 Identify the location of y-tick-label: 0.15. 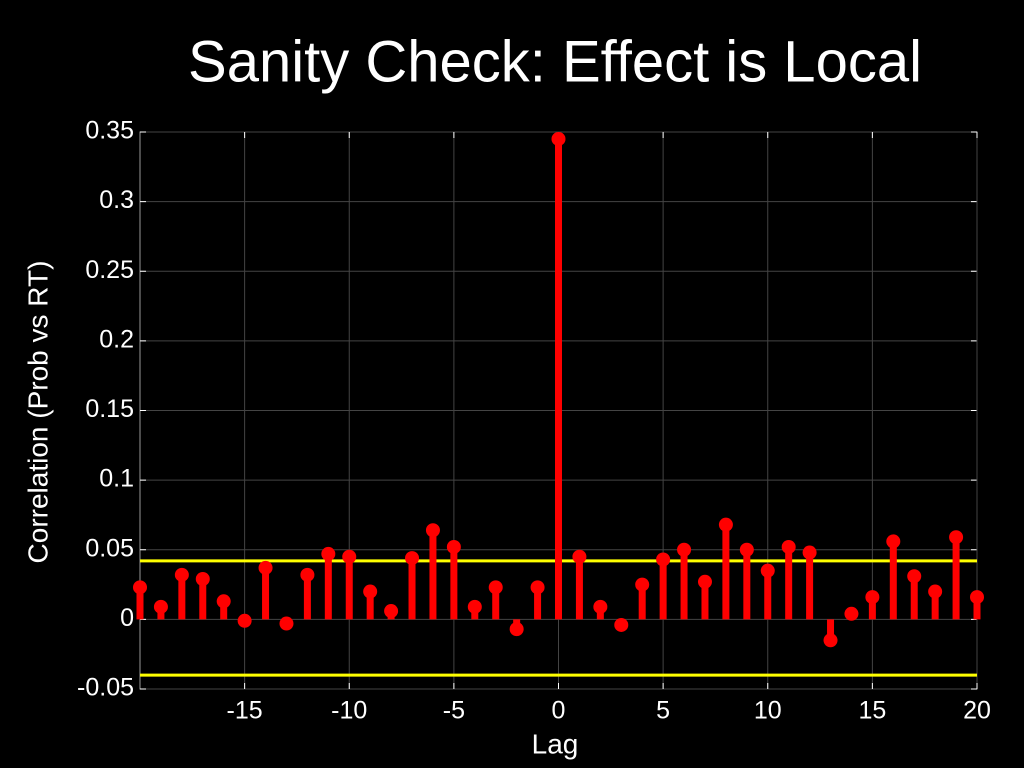
(109, 409).